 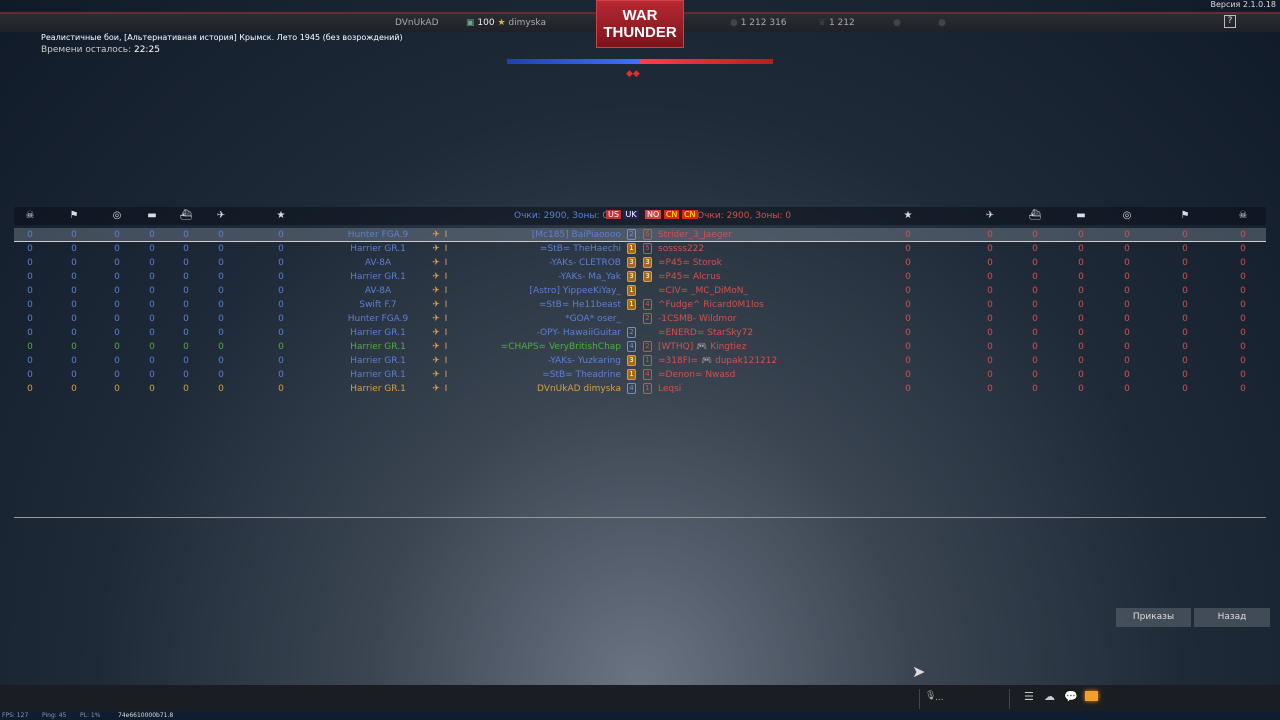 I want to click on back-button: Назад, so click(x=1232, y=617).